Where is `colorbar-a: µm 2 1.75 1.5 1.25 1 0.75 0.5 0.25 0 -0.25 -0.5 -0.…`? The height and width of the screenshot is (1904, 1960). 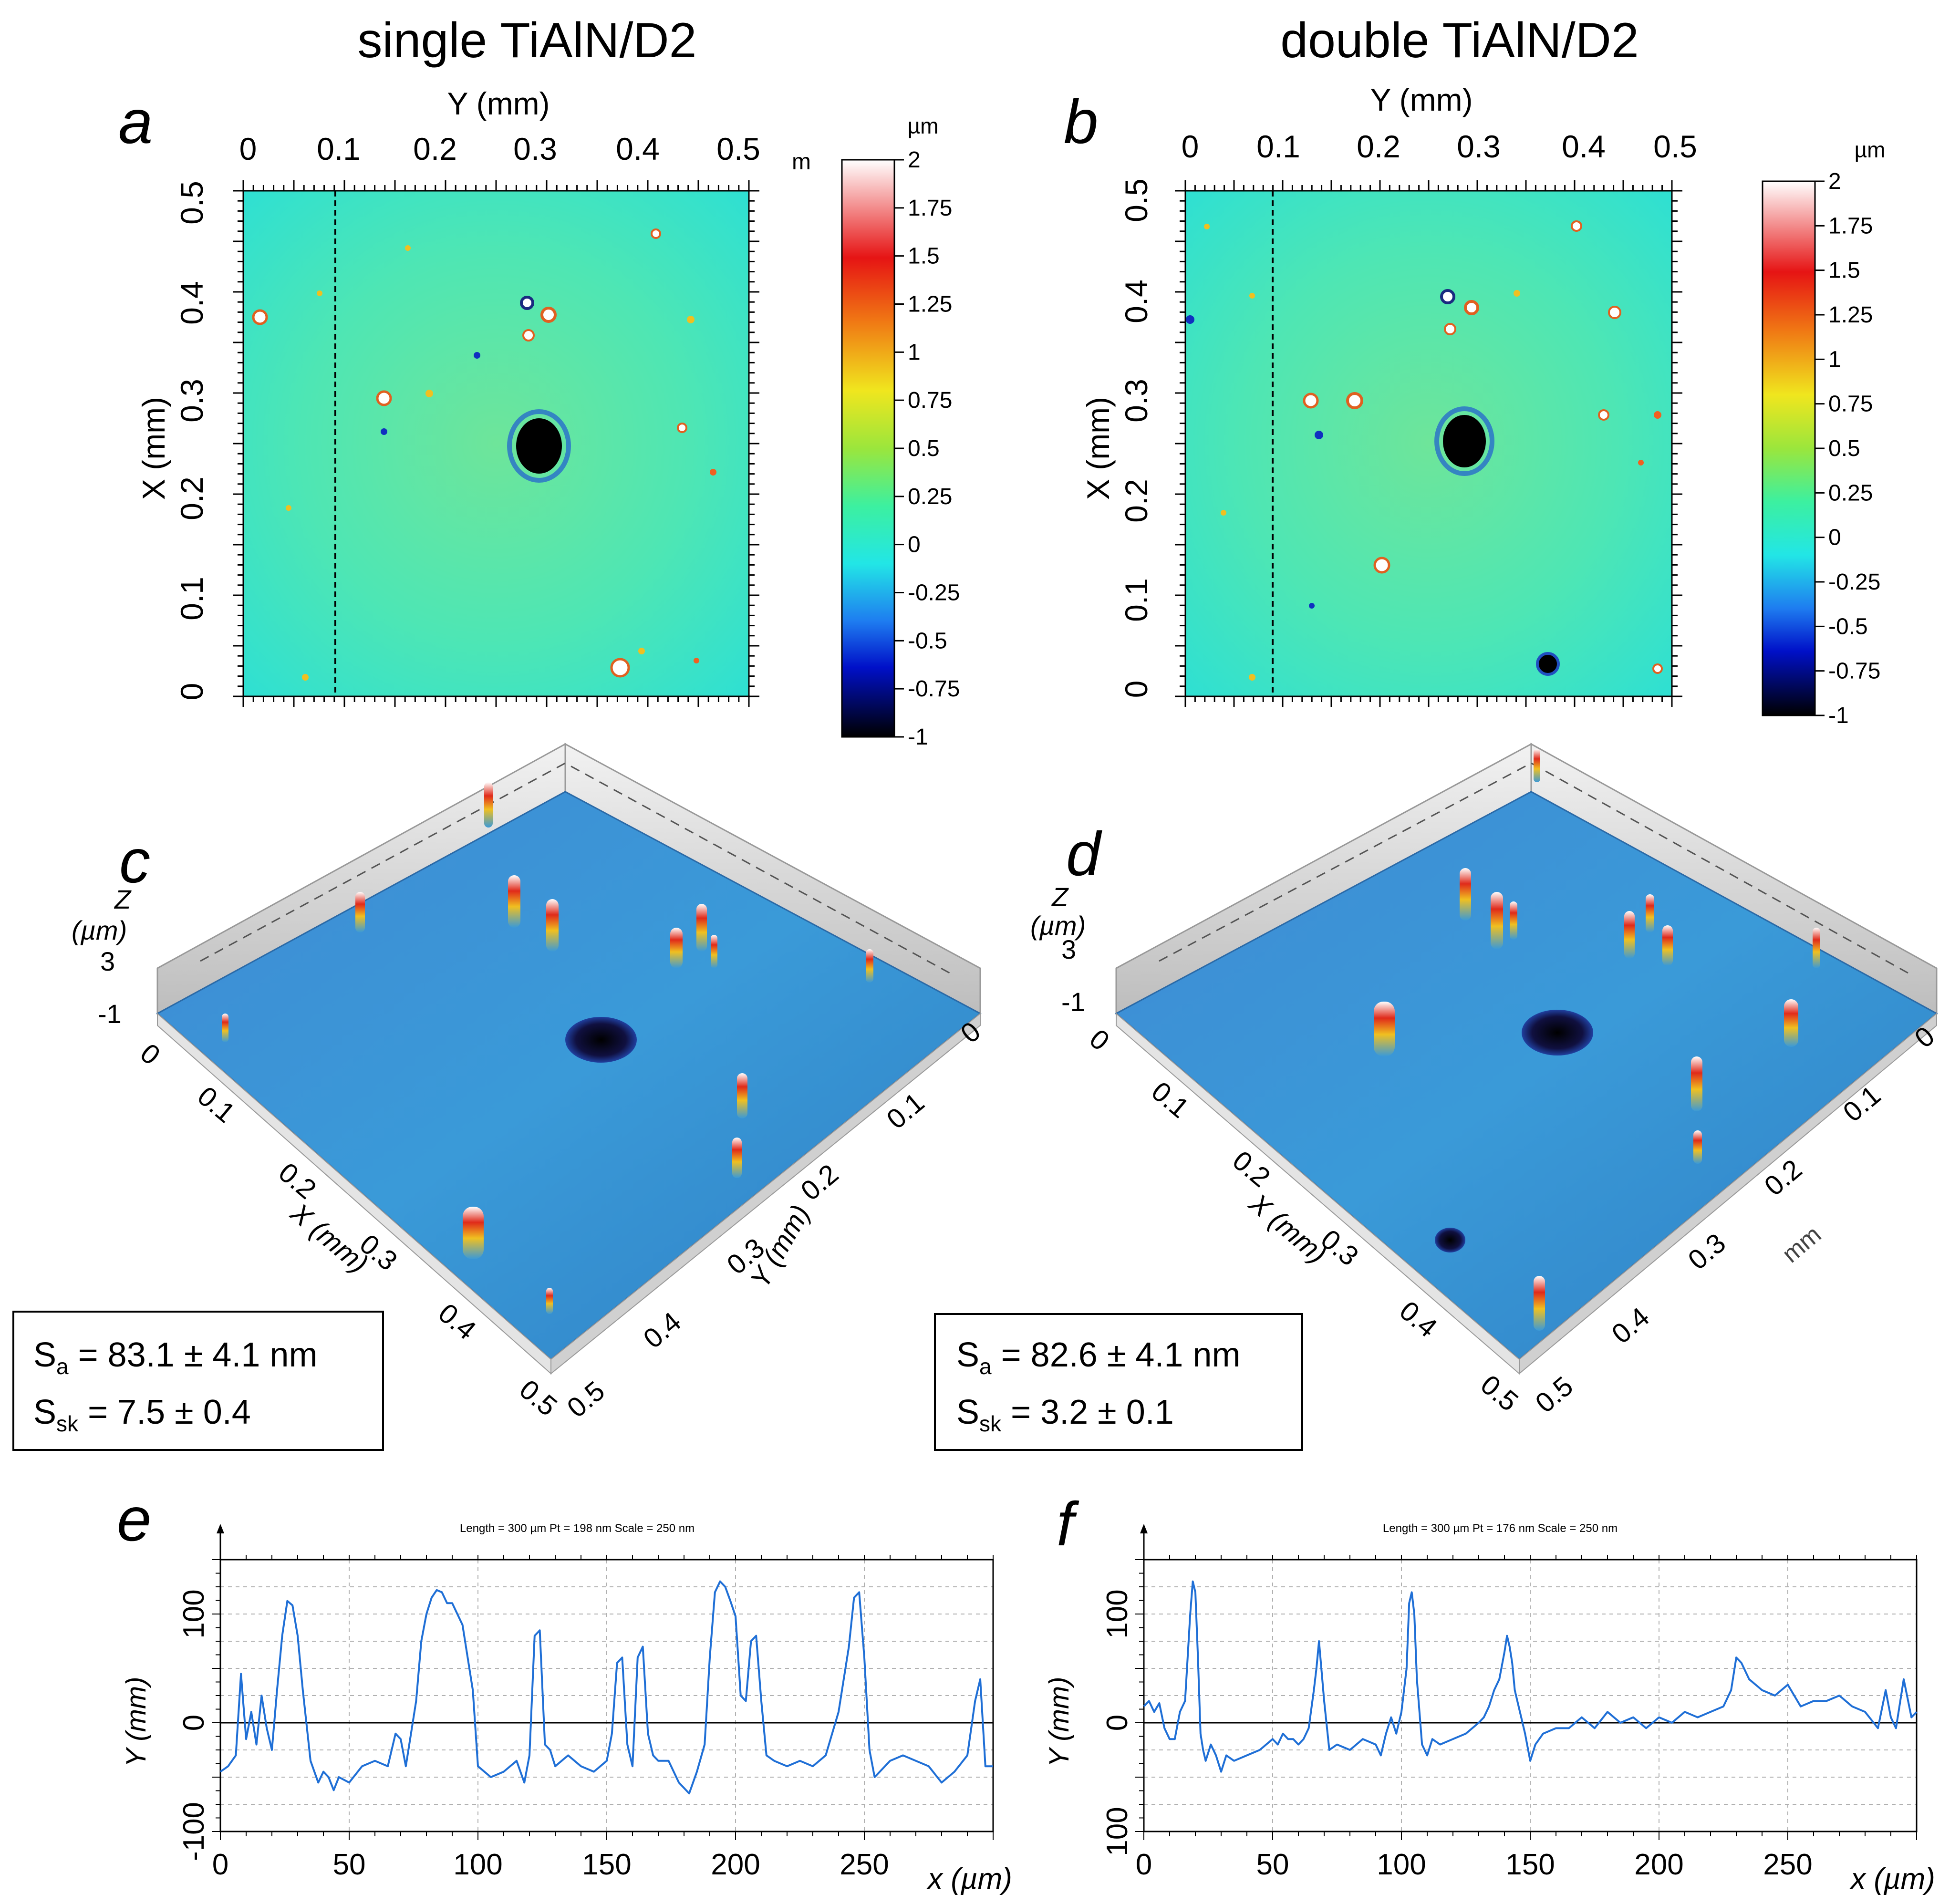
colorbar-a: µm 2 1.75 1.5 1.25 1 0.75 0.5 0.25 0 -0.25 -0.5 -0.… is located at coordinates (900, 432).